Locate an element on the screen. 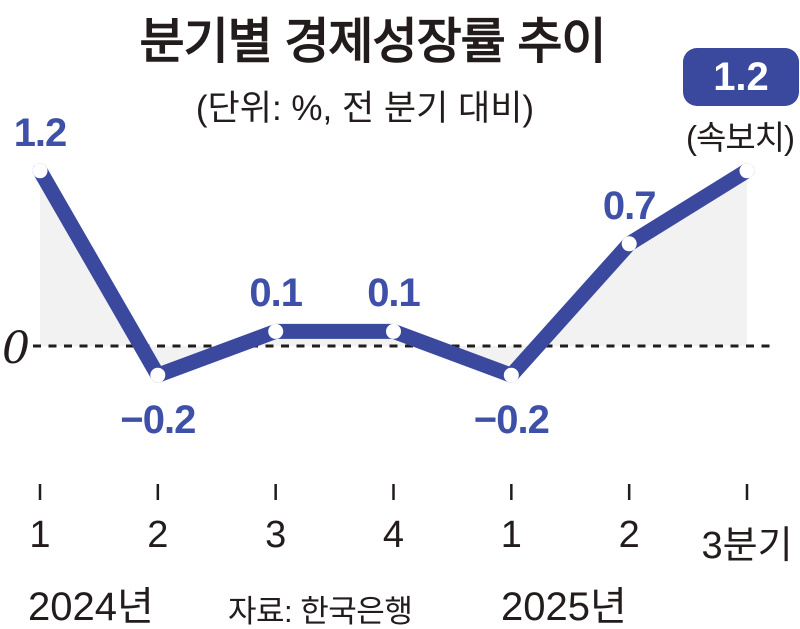 The width and height of the screenshot is (800, 629). highlight-badge-note: (속보치) is located at coordinates (740, 137).